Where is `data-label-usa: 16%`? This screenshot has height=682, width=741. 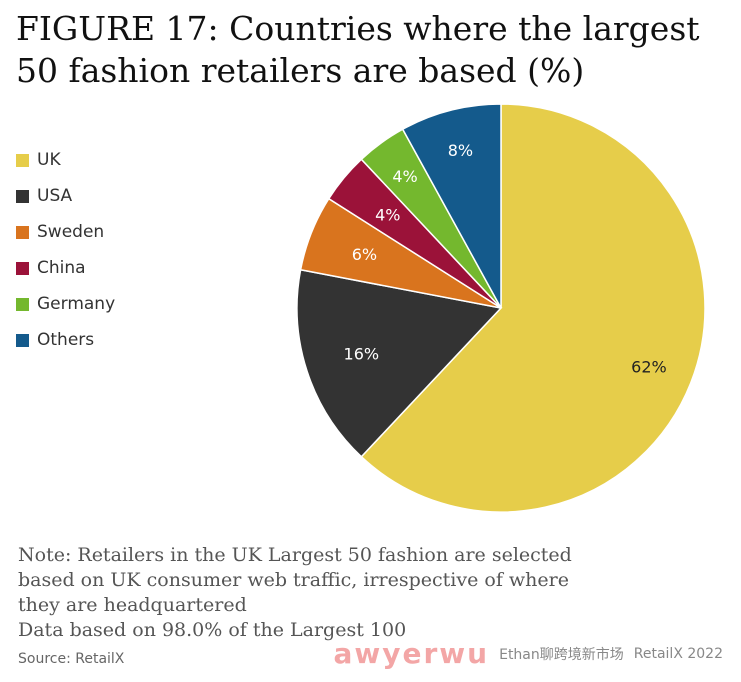
data-label-usa: 16% is located at coordinates (362, 353).